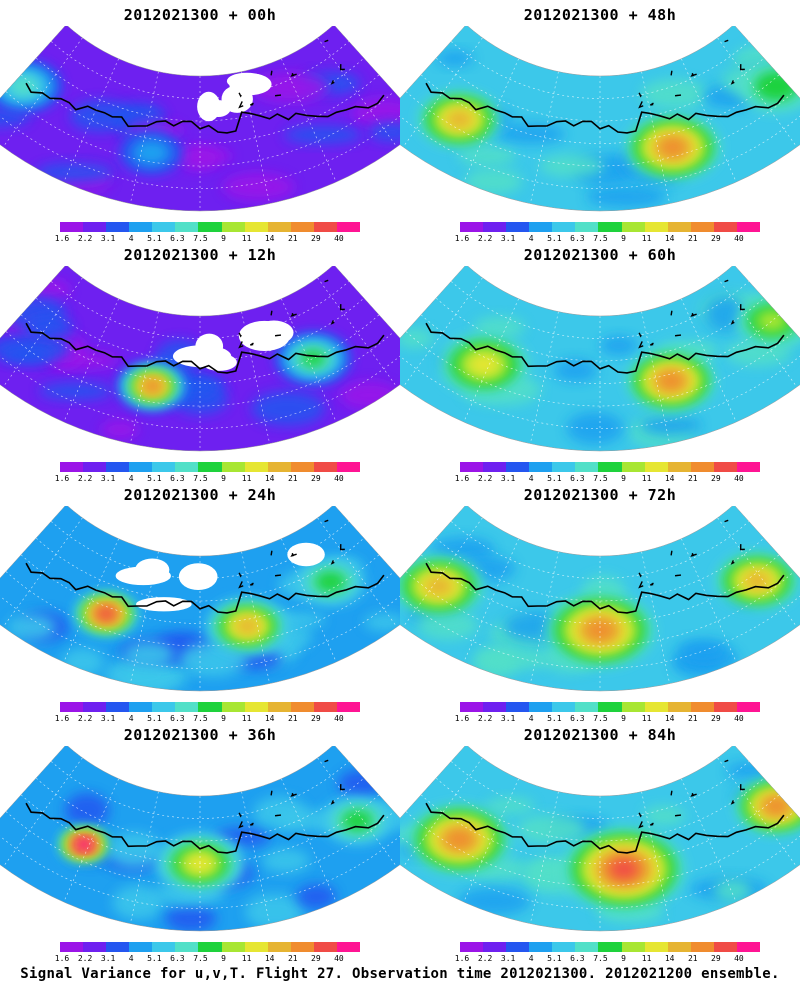 This screenshot has height=1000, width=800. I want to click on colorbar-tick-label: 29, so click(716, 958).